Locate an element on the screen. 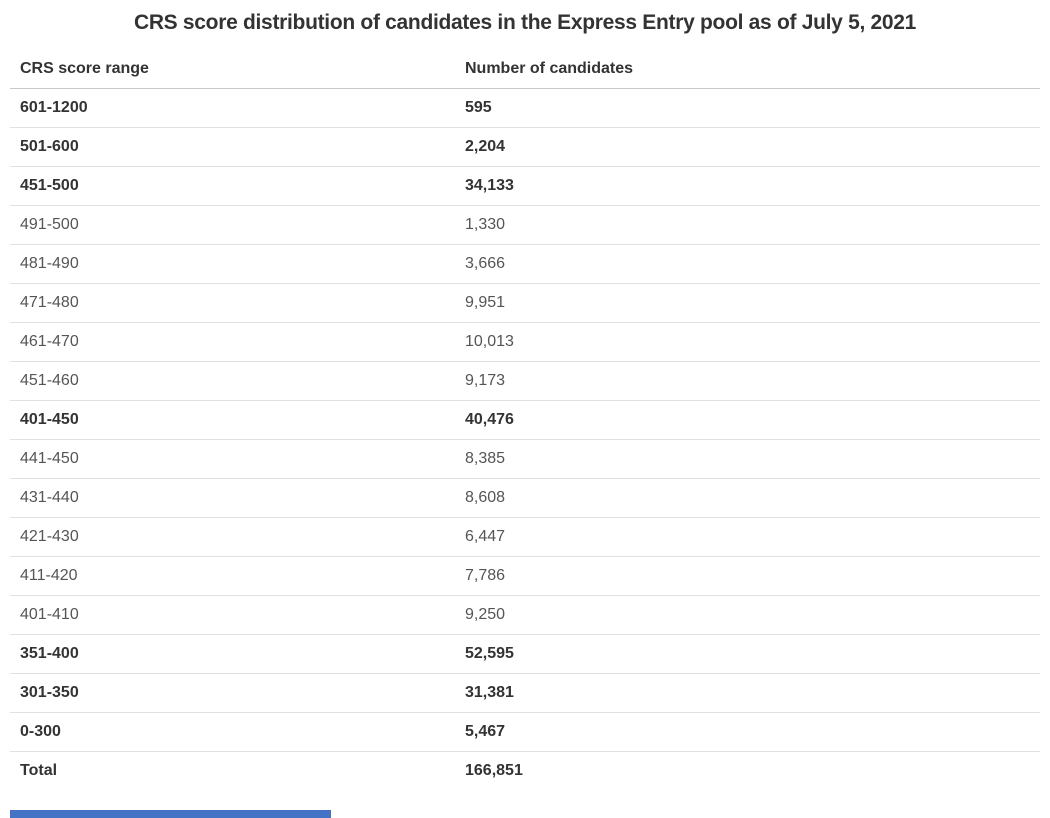 The width and height of the screenshot is (1050, 818). score-range-cell: 501-600 is located at coordinates (232, 147).